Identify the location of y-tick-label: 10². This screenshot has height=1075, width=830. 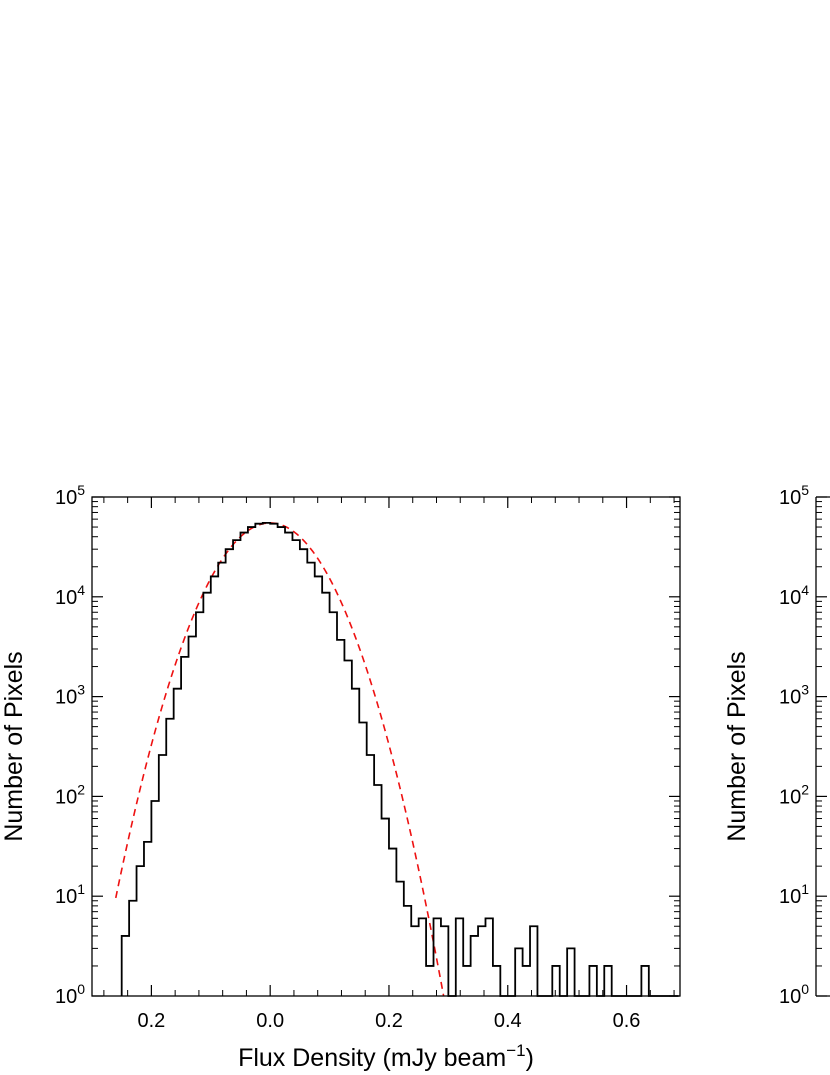
(70, 794).